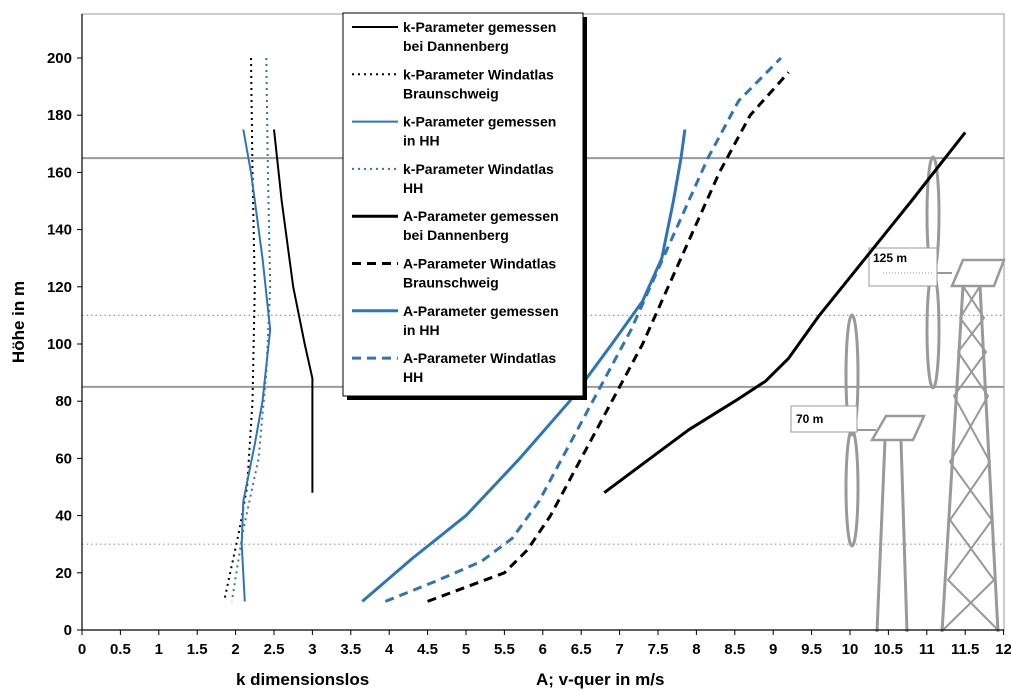 The width and height of the screenshot is (1011, 690). I want to click on x-tick-label: 7, so click(619, 649).